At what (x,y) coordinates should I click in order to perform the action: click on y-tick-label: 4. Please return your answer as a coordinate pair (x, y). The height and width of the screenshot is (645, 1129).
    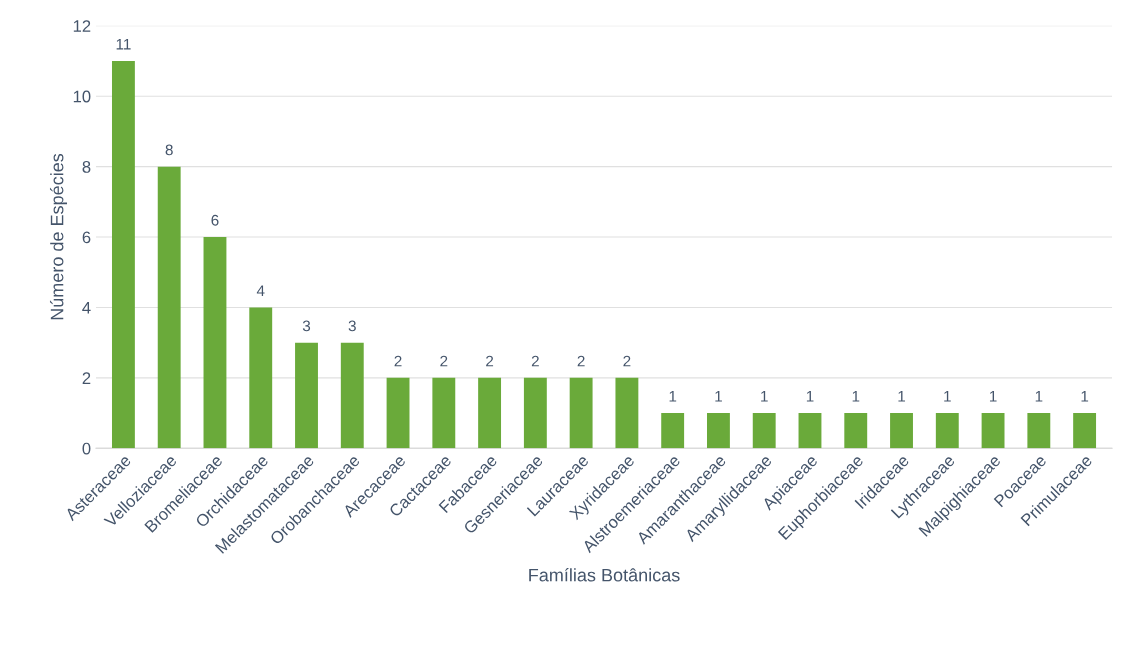
    Looking at the image, I should click on (86, 308).